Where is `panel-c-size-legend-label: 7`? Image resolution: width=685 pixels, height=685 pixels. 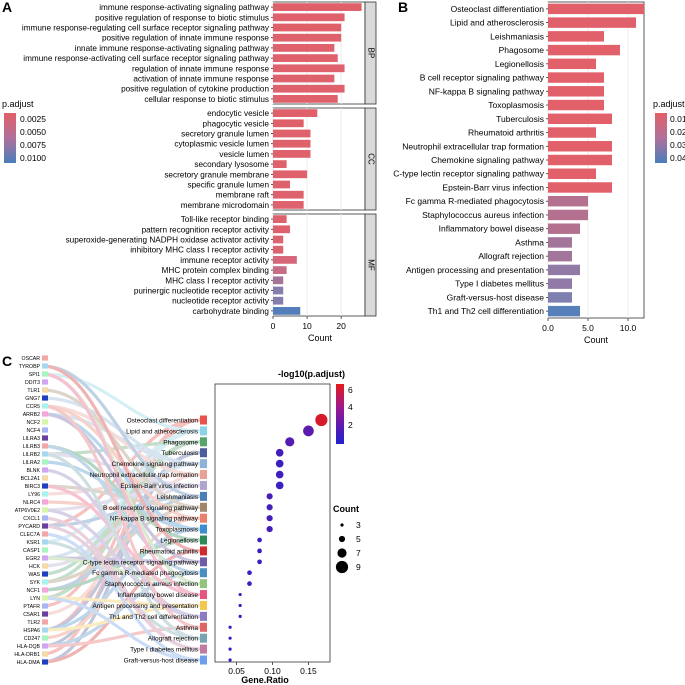 panel-c-size-legend-label: 7 is located at coordinates (358, 553).